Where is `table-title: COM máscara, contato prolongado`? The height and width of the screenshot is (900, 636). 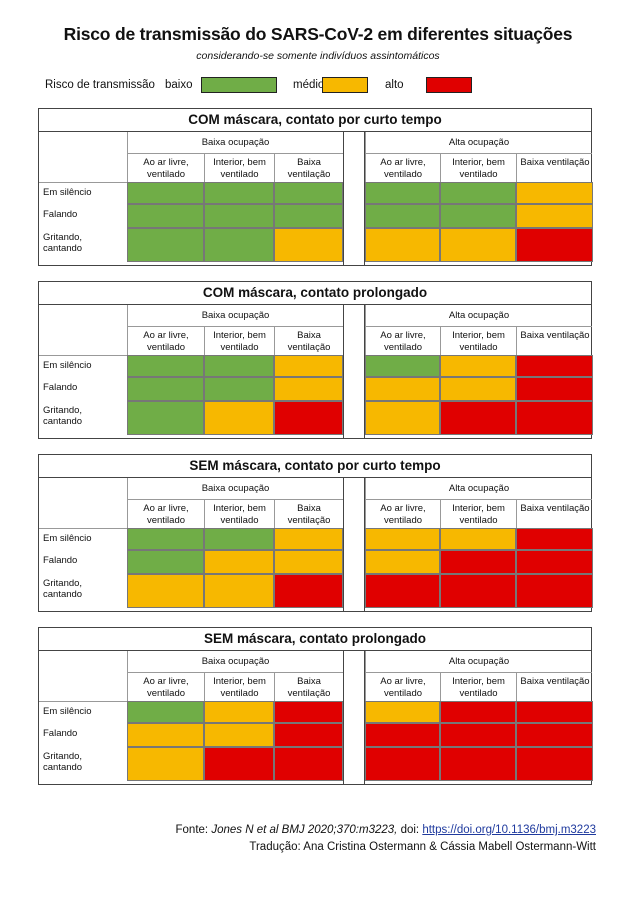 table-title: COM máscara, contato prolongado is located at coordinates (315, 293).